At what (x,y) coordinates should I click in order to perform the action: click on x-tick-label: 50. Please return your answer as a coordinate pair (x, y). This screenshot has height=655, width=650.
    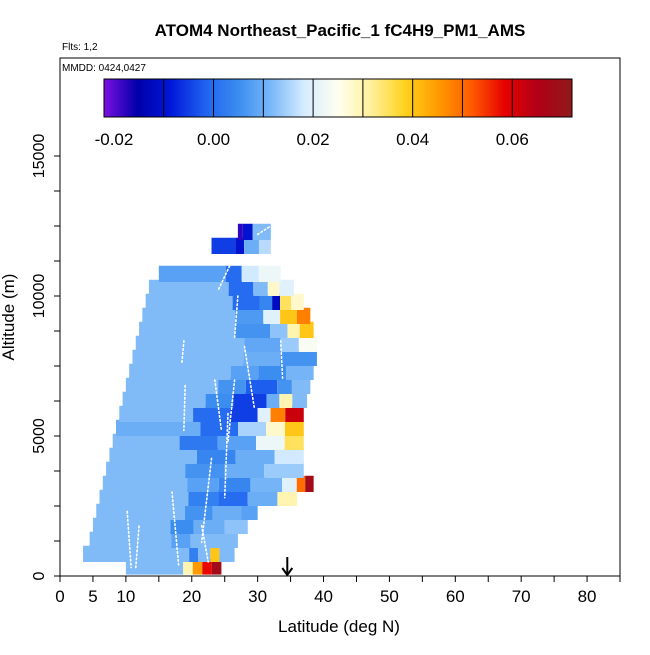
    Looking at the image, I should click on (389, 596).